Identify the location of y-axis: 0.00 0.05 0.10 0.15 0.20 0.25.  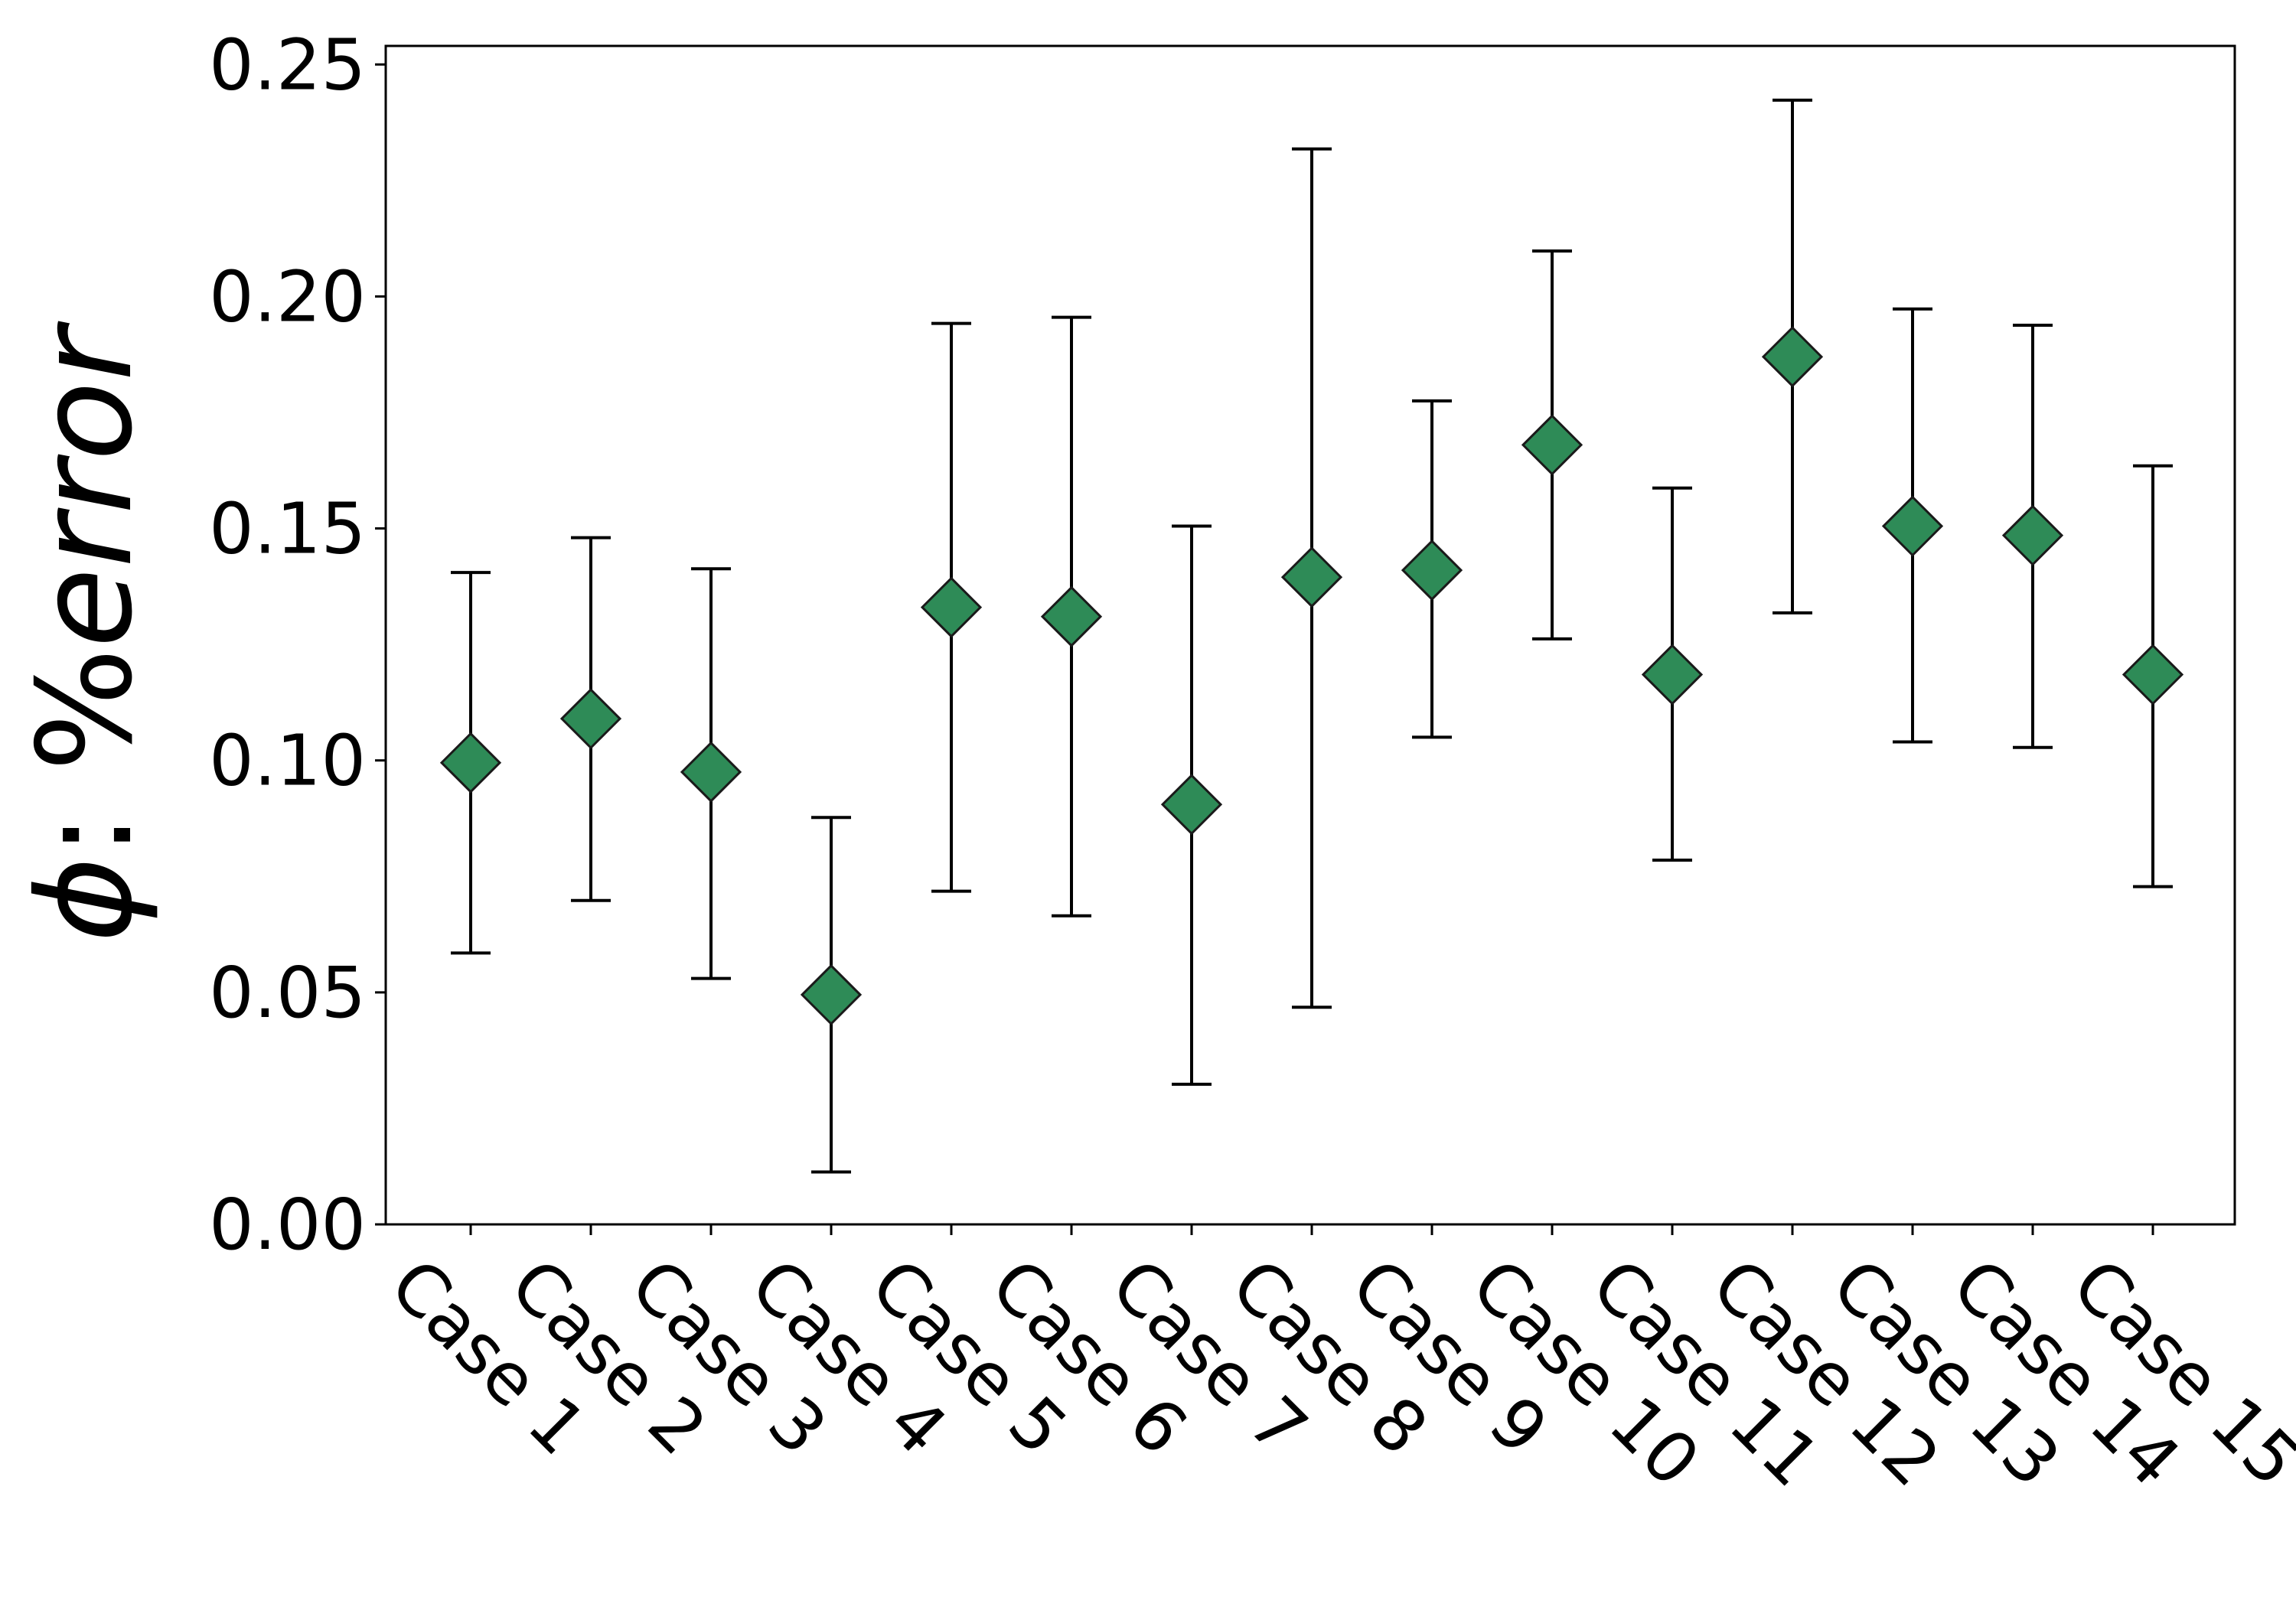
(297, 645).